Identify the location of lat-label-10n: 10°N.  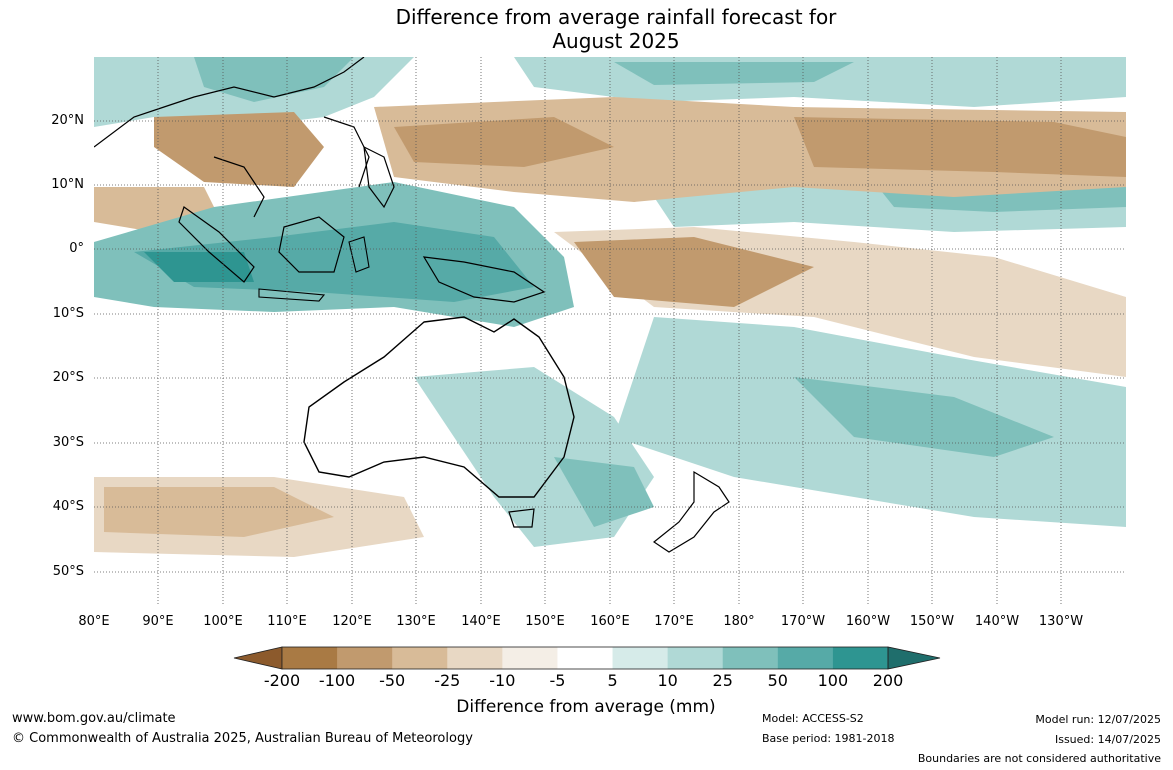
(67, 184).